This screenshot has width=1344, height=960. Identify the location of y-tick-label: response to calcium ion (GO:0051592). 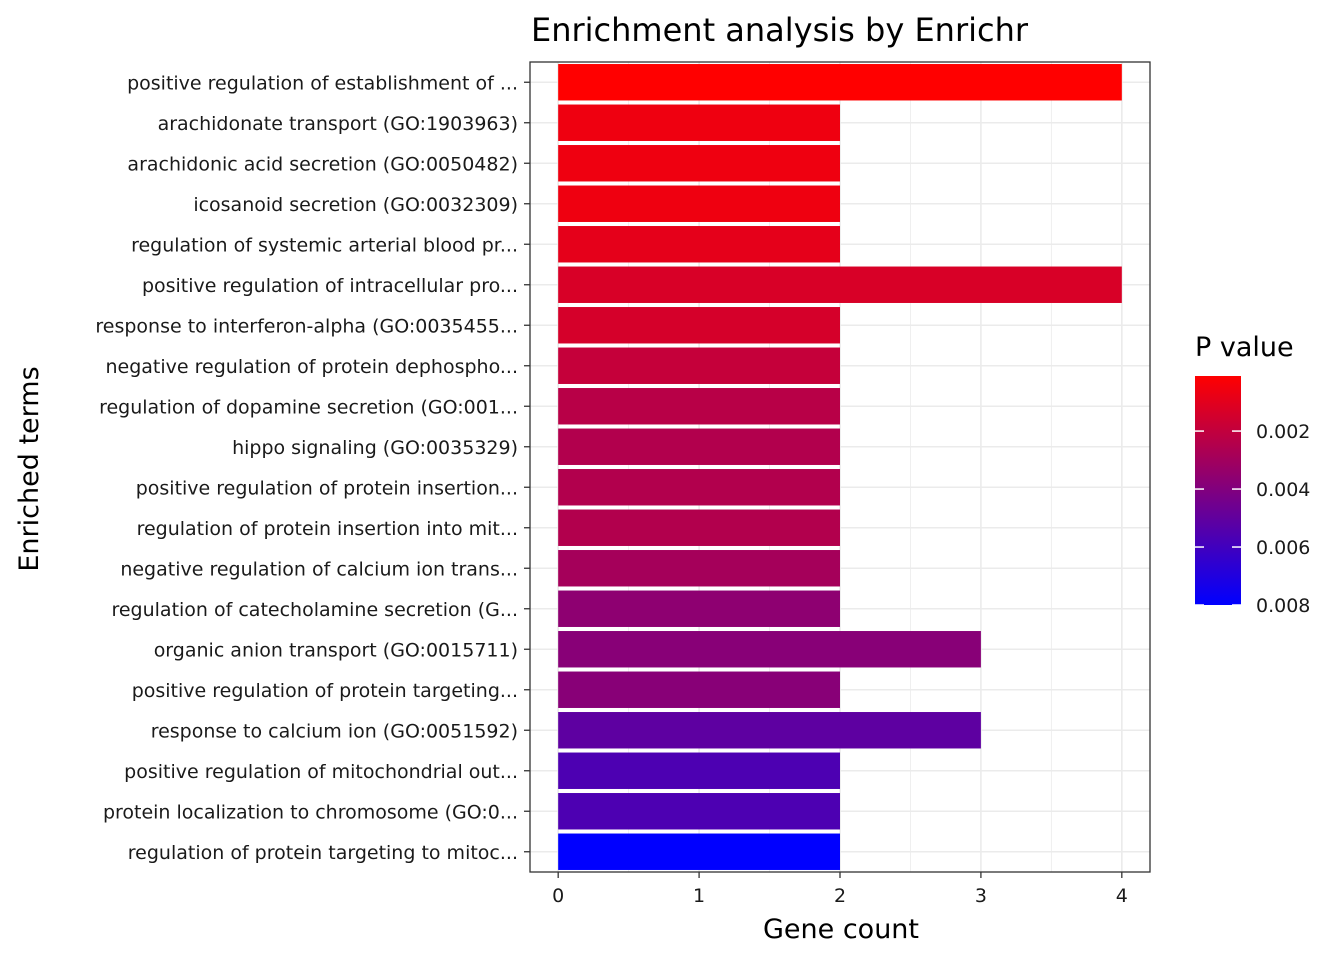
(334, 731).